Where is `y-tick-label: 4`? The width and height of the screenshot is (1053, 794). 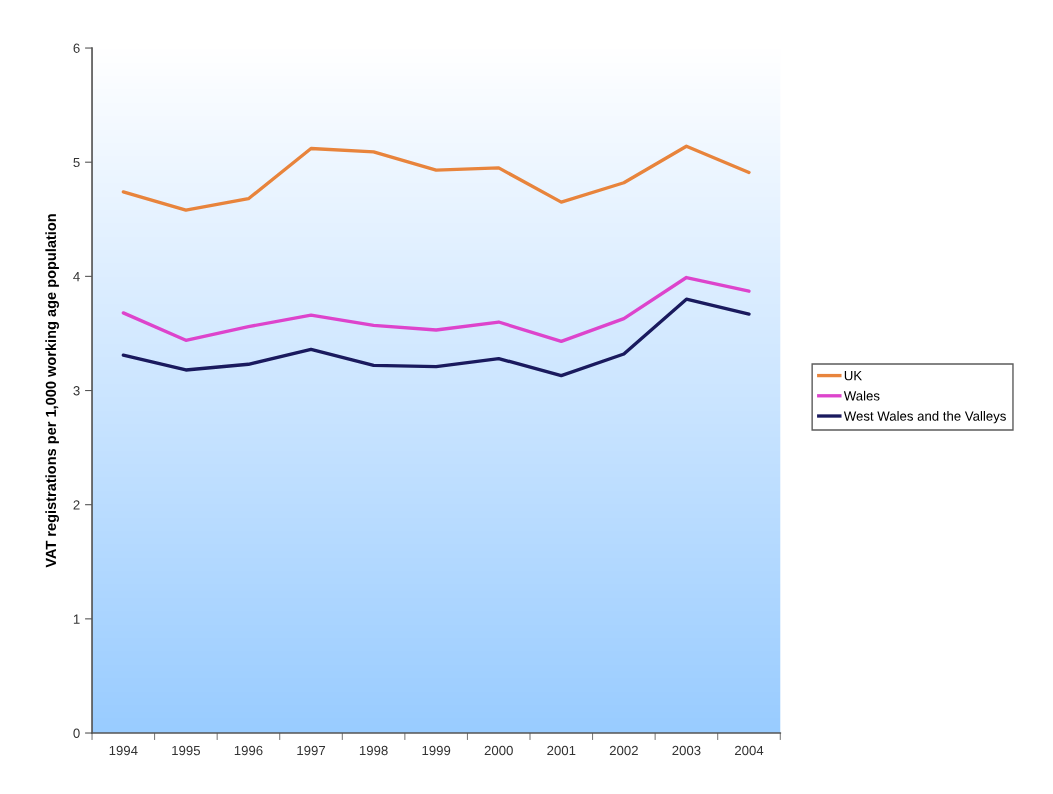 y-tick-label: 4 is located at coordinates (76, 277).